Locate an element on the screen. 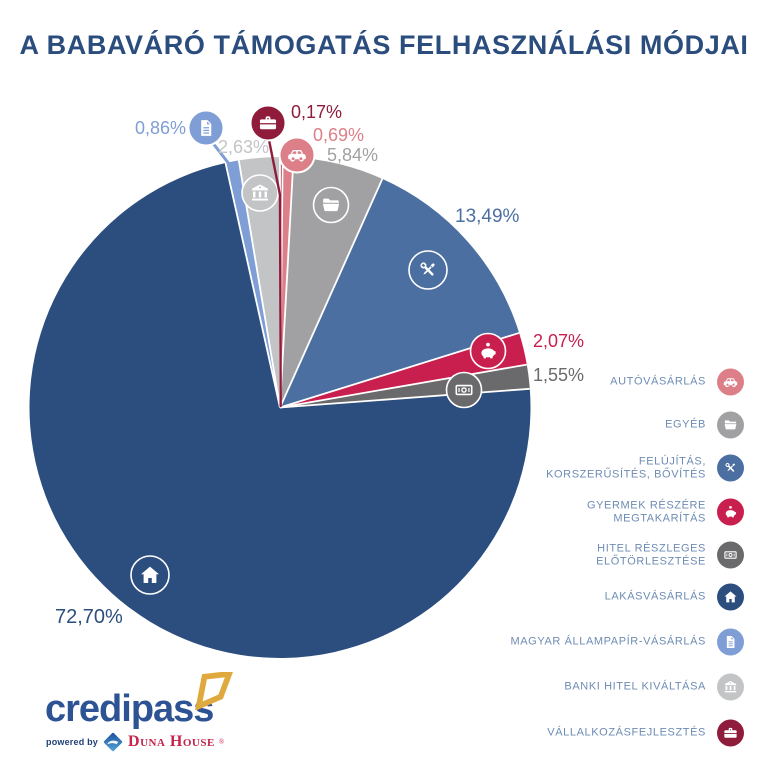 This screenshot has height=768, width=768. pie-value-label-autovasarlas: 0,69% is located at coordinates (338, 135).